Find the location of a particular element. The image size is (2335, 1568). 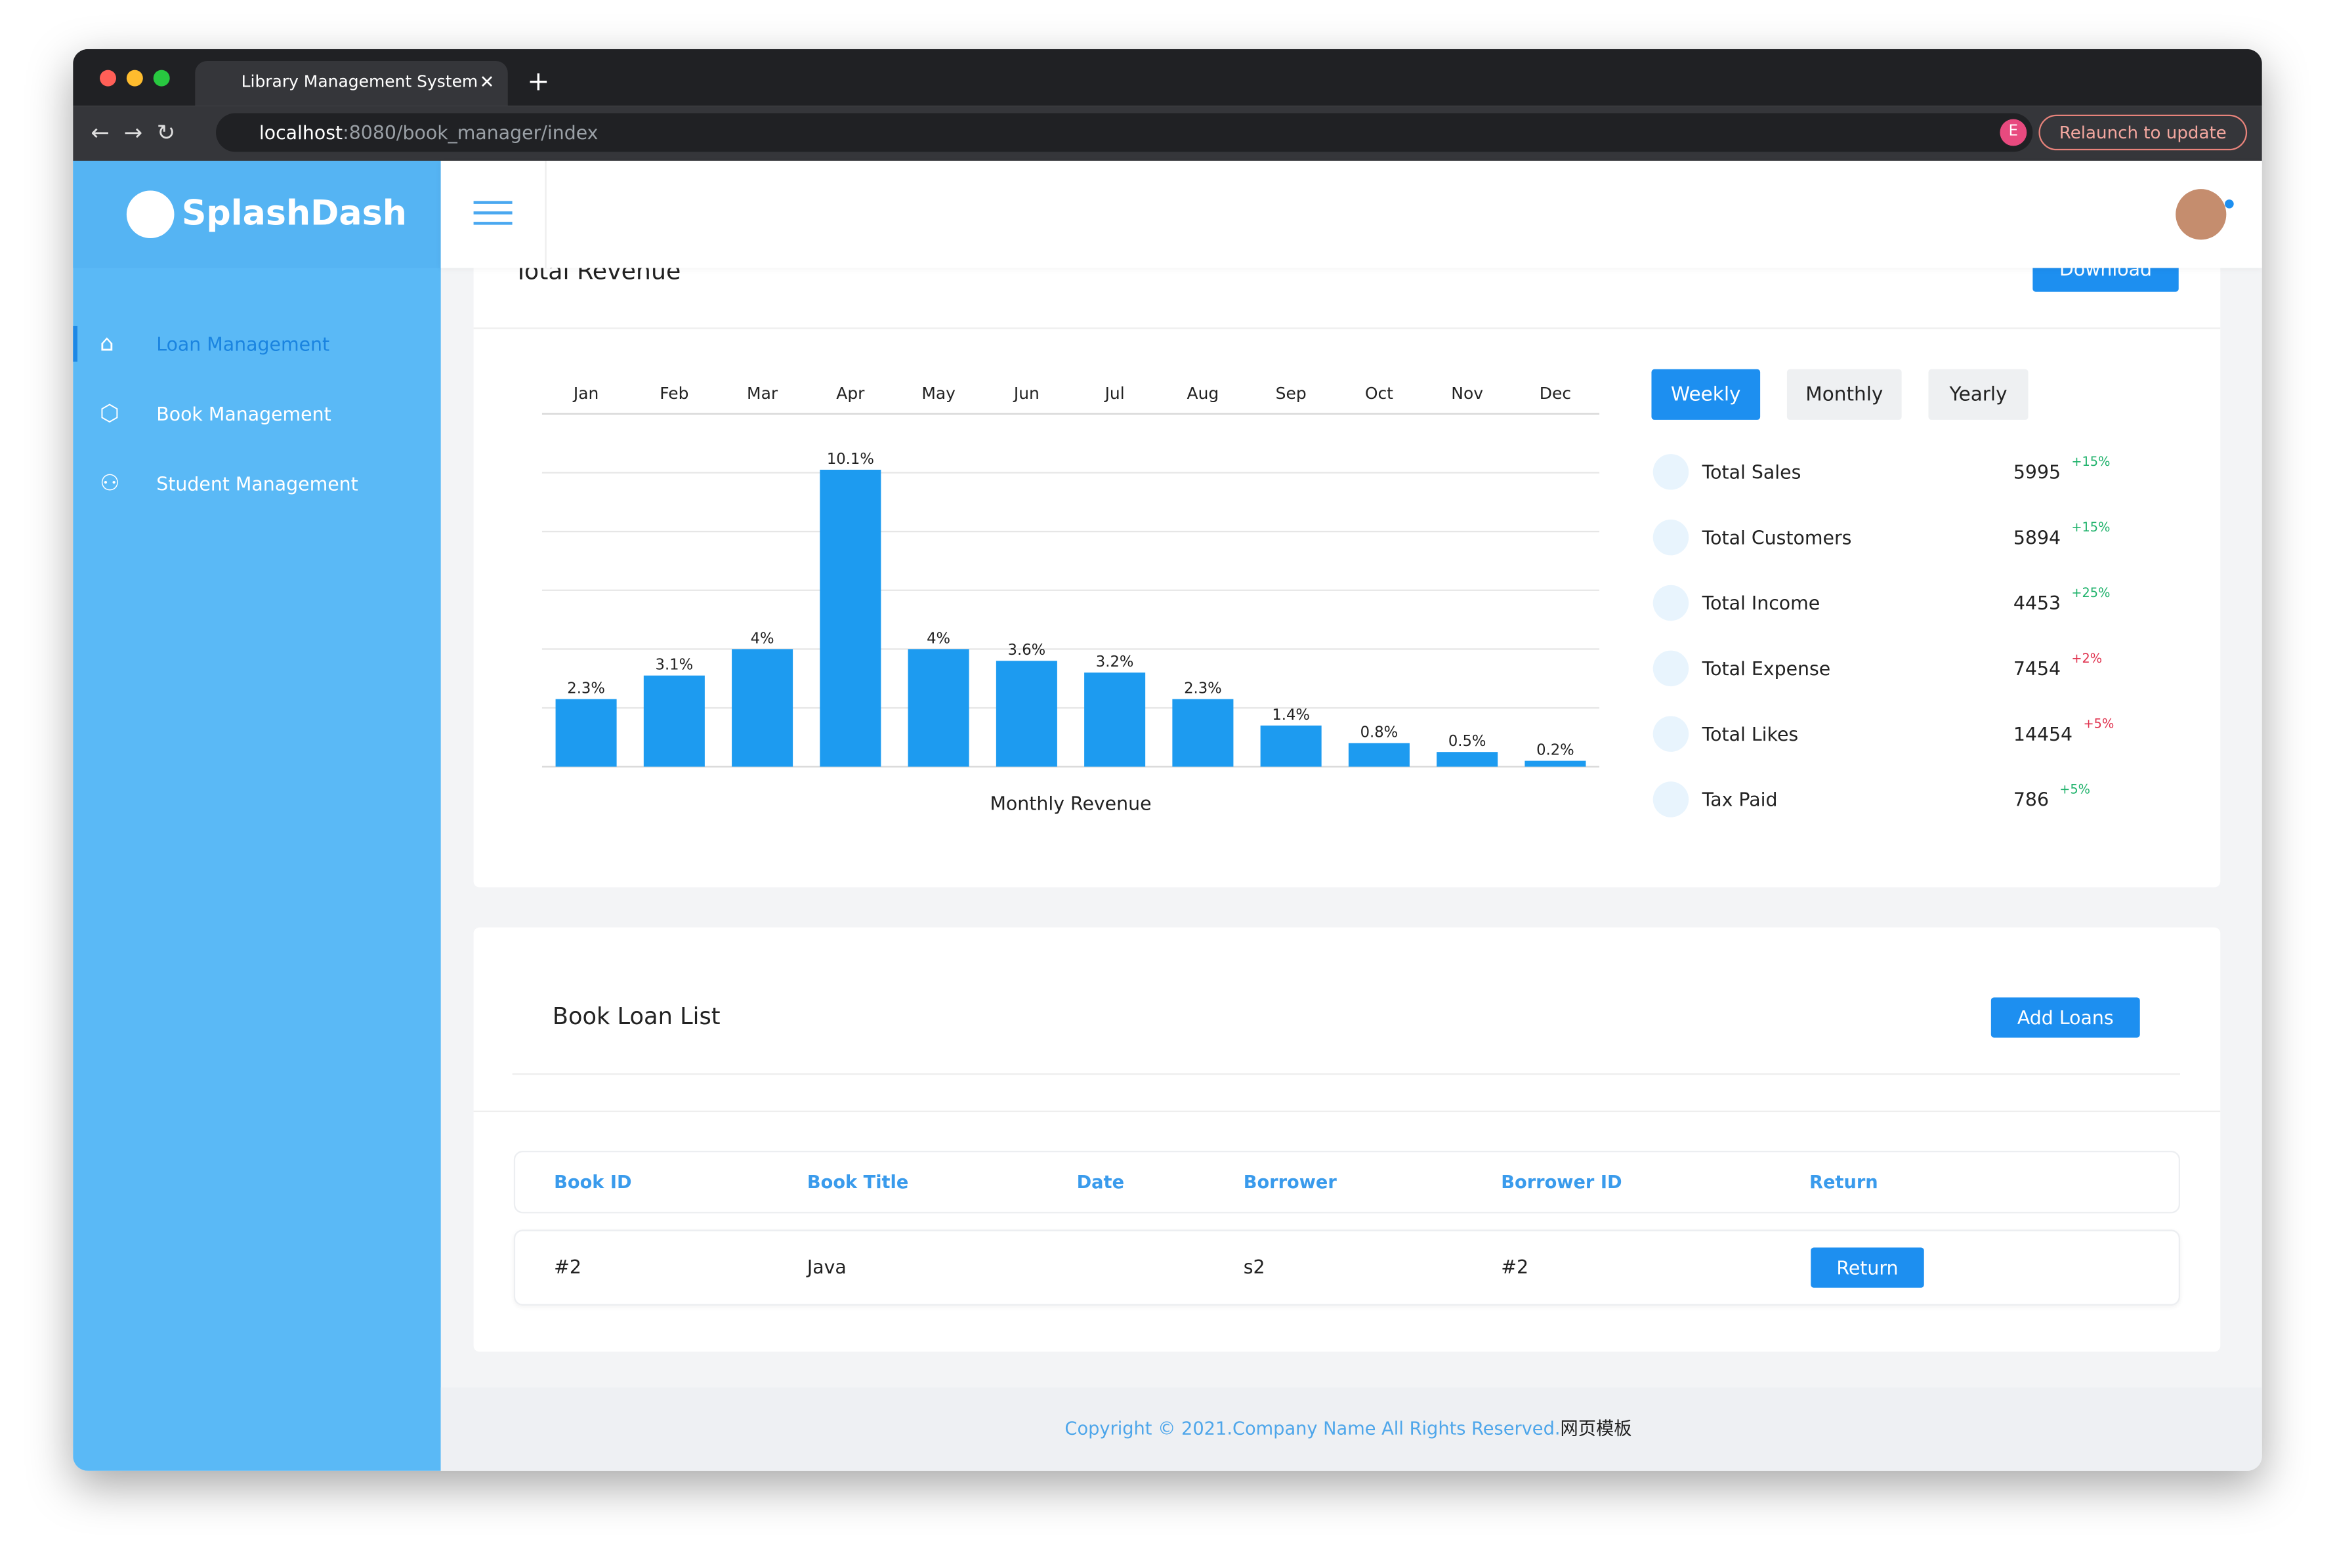

stat-name: Tax Paid is located at coordinates (1740, 799).